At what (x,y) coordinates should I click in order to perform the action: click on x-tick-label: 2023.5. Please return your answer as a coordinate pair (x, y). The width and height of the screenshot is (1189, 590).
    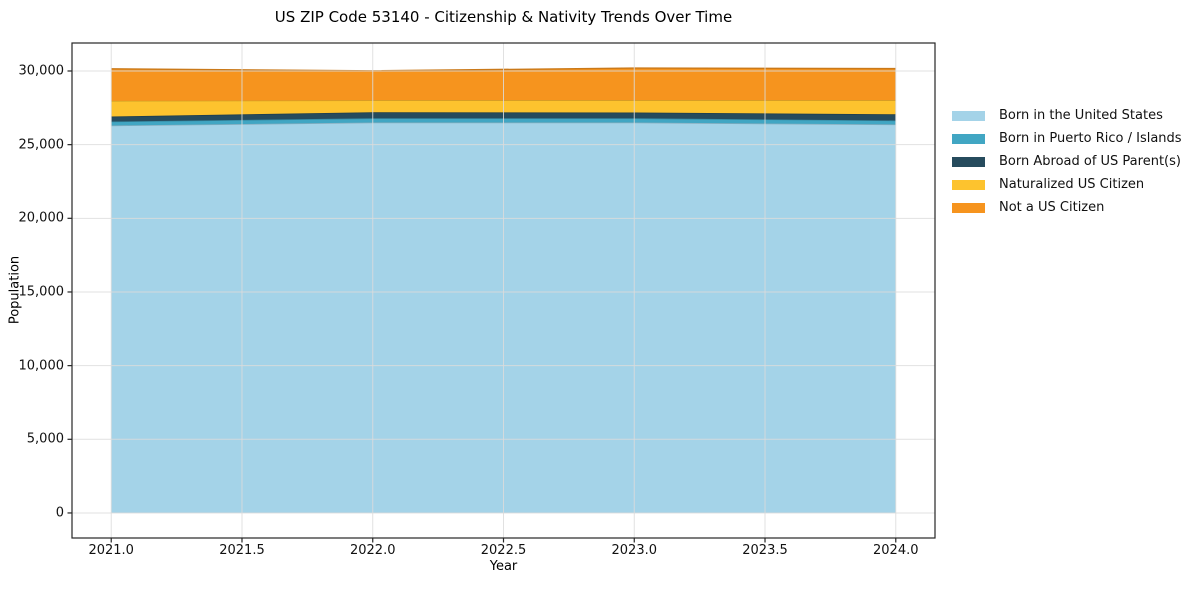
    Looking at the image, I should click on (765, 550).